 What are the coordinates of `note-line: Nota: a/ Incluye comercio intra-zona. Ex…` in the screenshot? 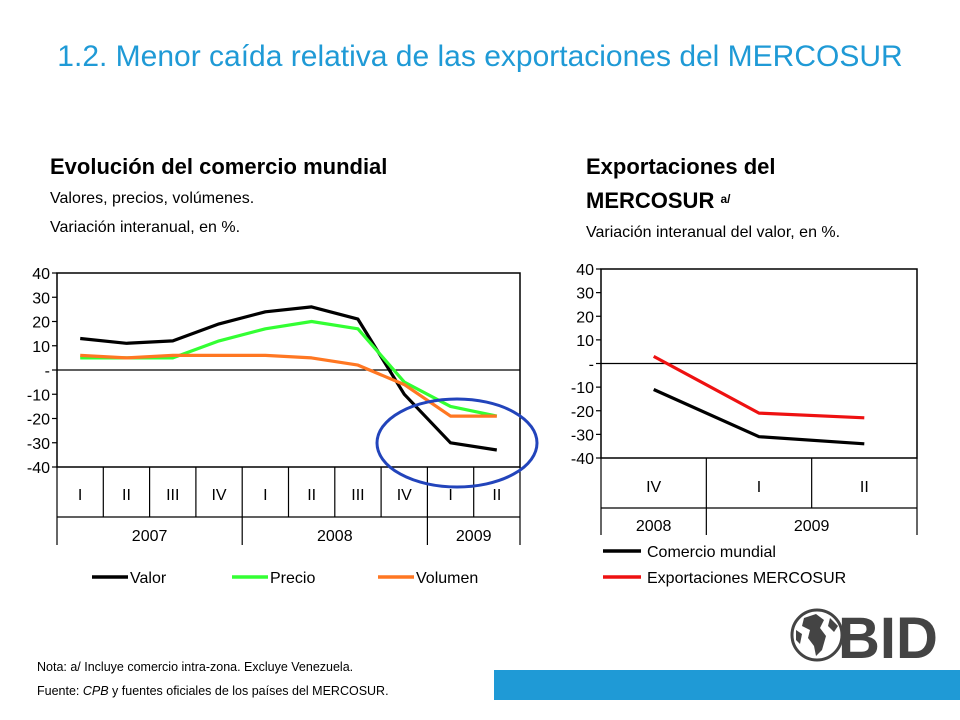 It's located at (195, 667).